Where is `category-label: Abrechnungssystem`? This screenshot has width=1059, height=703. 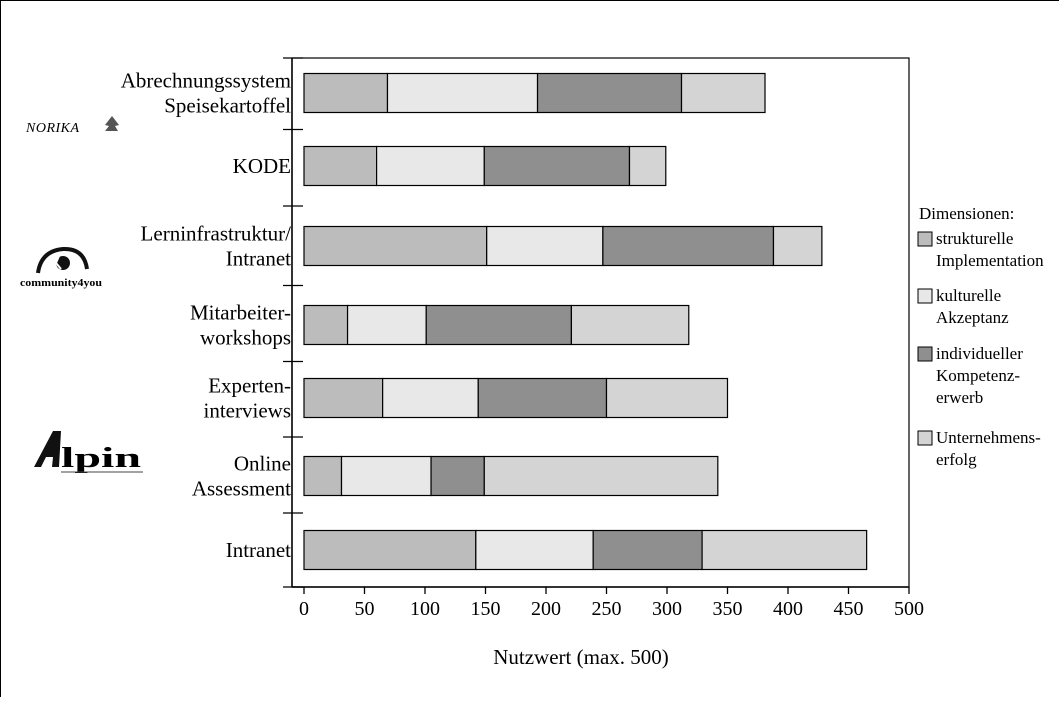 category-label: Abrechnungssystem is located at coordinates (206, 81).